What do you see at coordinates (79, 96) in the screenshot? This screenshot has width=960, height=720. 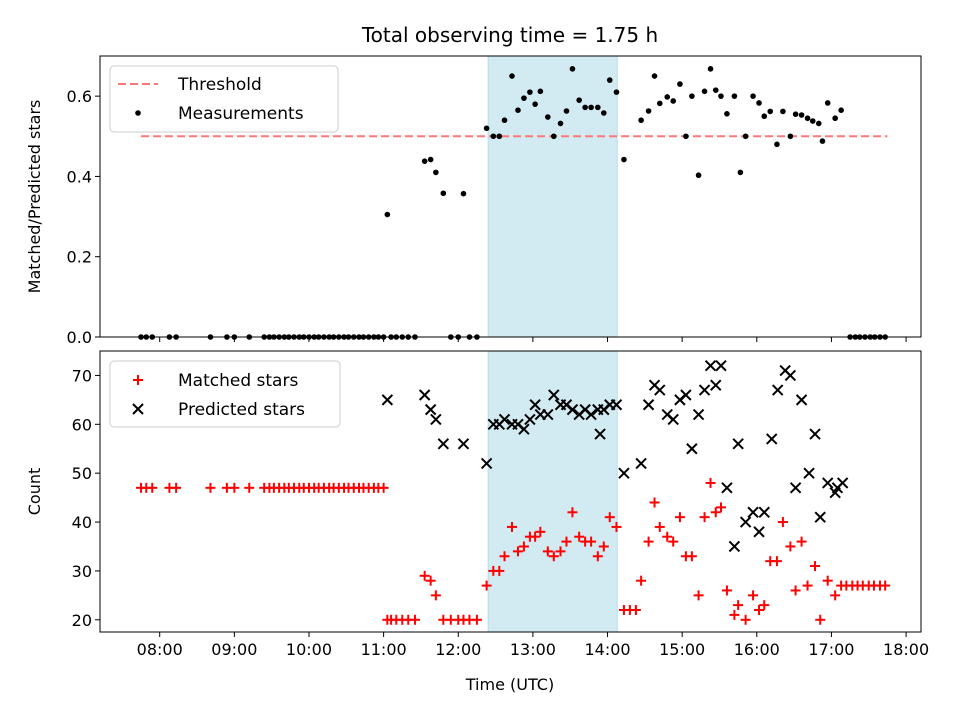 I see `y-tick-label: 0.6` at bounding box center [79, 96].